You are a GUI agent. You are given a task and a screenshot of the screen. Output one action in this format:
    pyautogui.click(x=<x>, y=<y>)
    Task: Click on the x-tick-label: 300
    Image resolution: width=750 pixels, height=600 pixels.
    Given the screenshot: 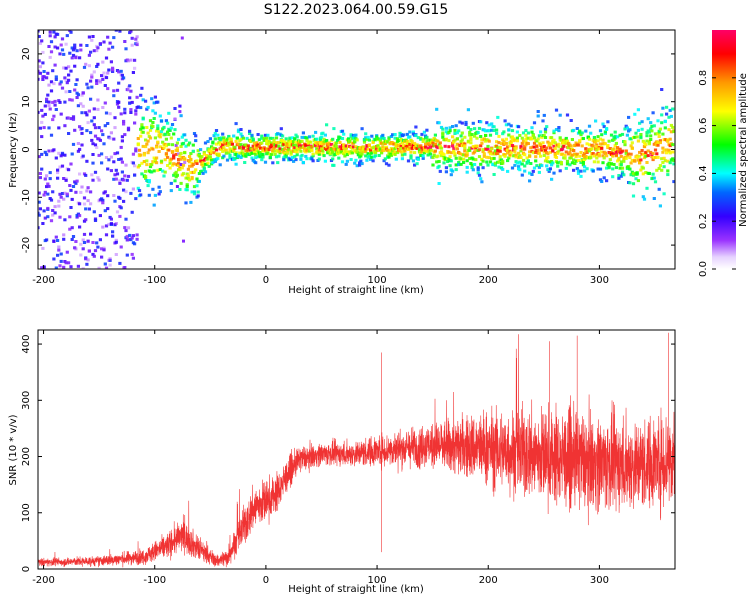 What is the action you would take?
    pyautogui.click(x=599, y=280)
    